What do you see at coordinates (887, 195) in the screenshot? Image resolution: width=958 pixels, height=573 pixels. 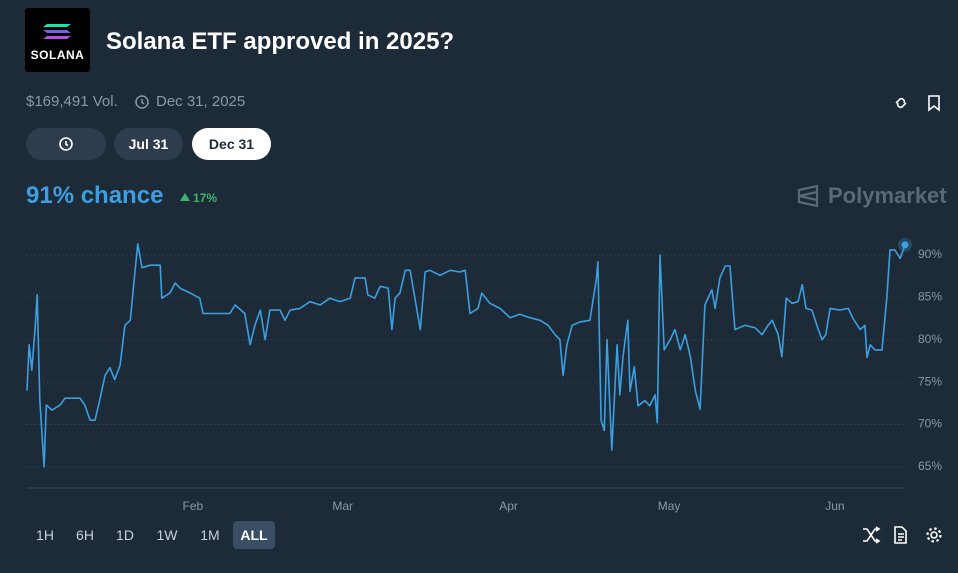 I see `brand: Polymarket` at bounding box center [887, 195].